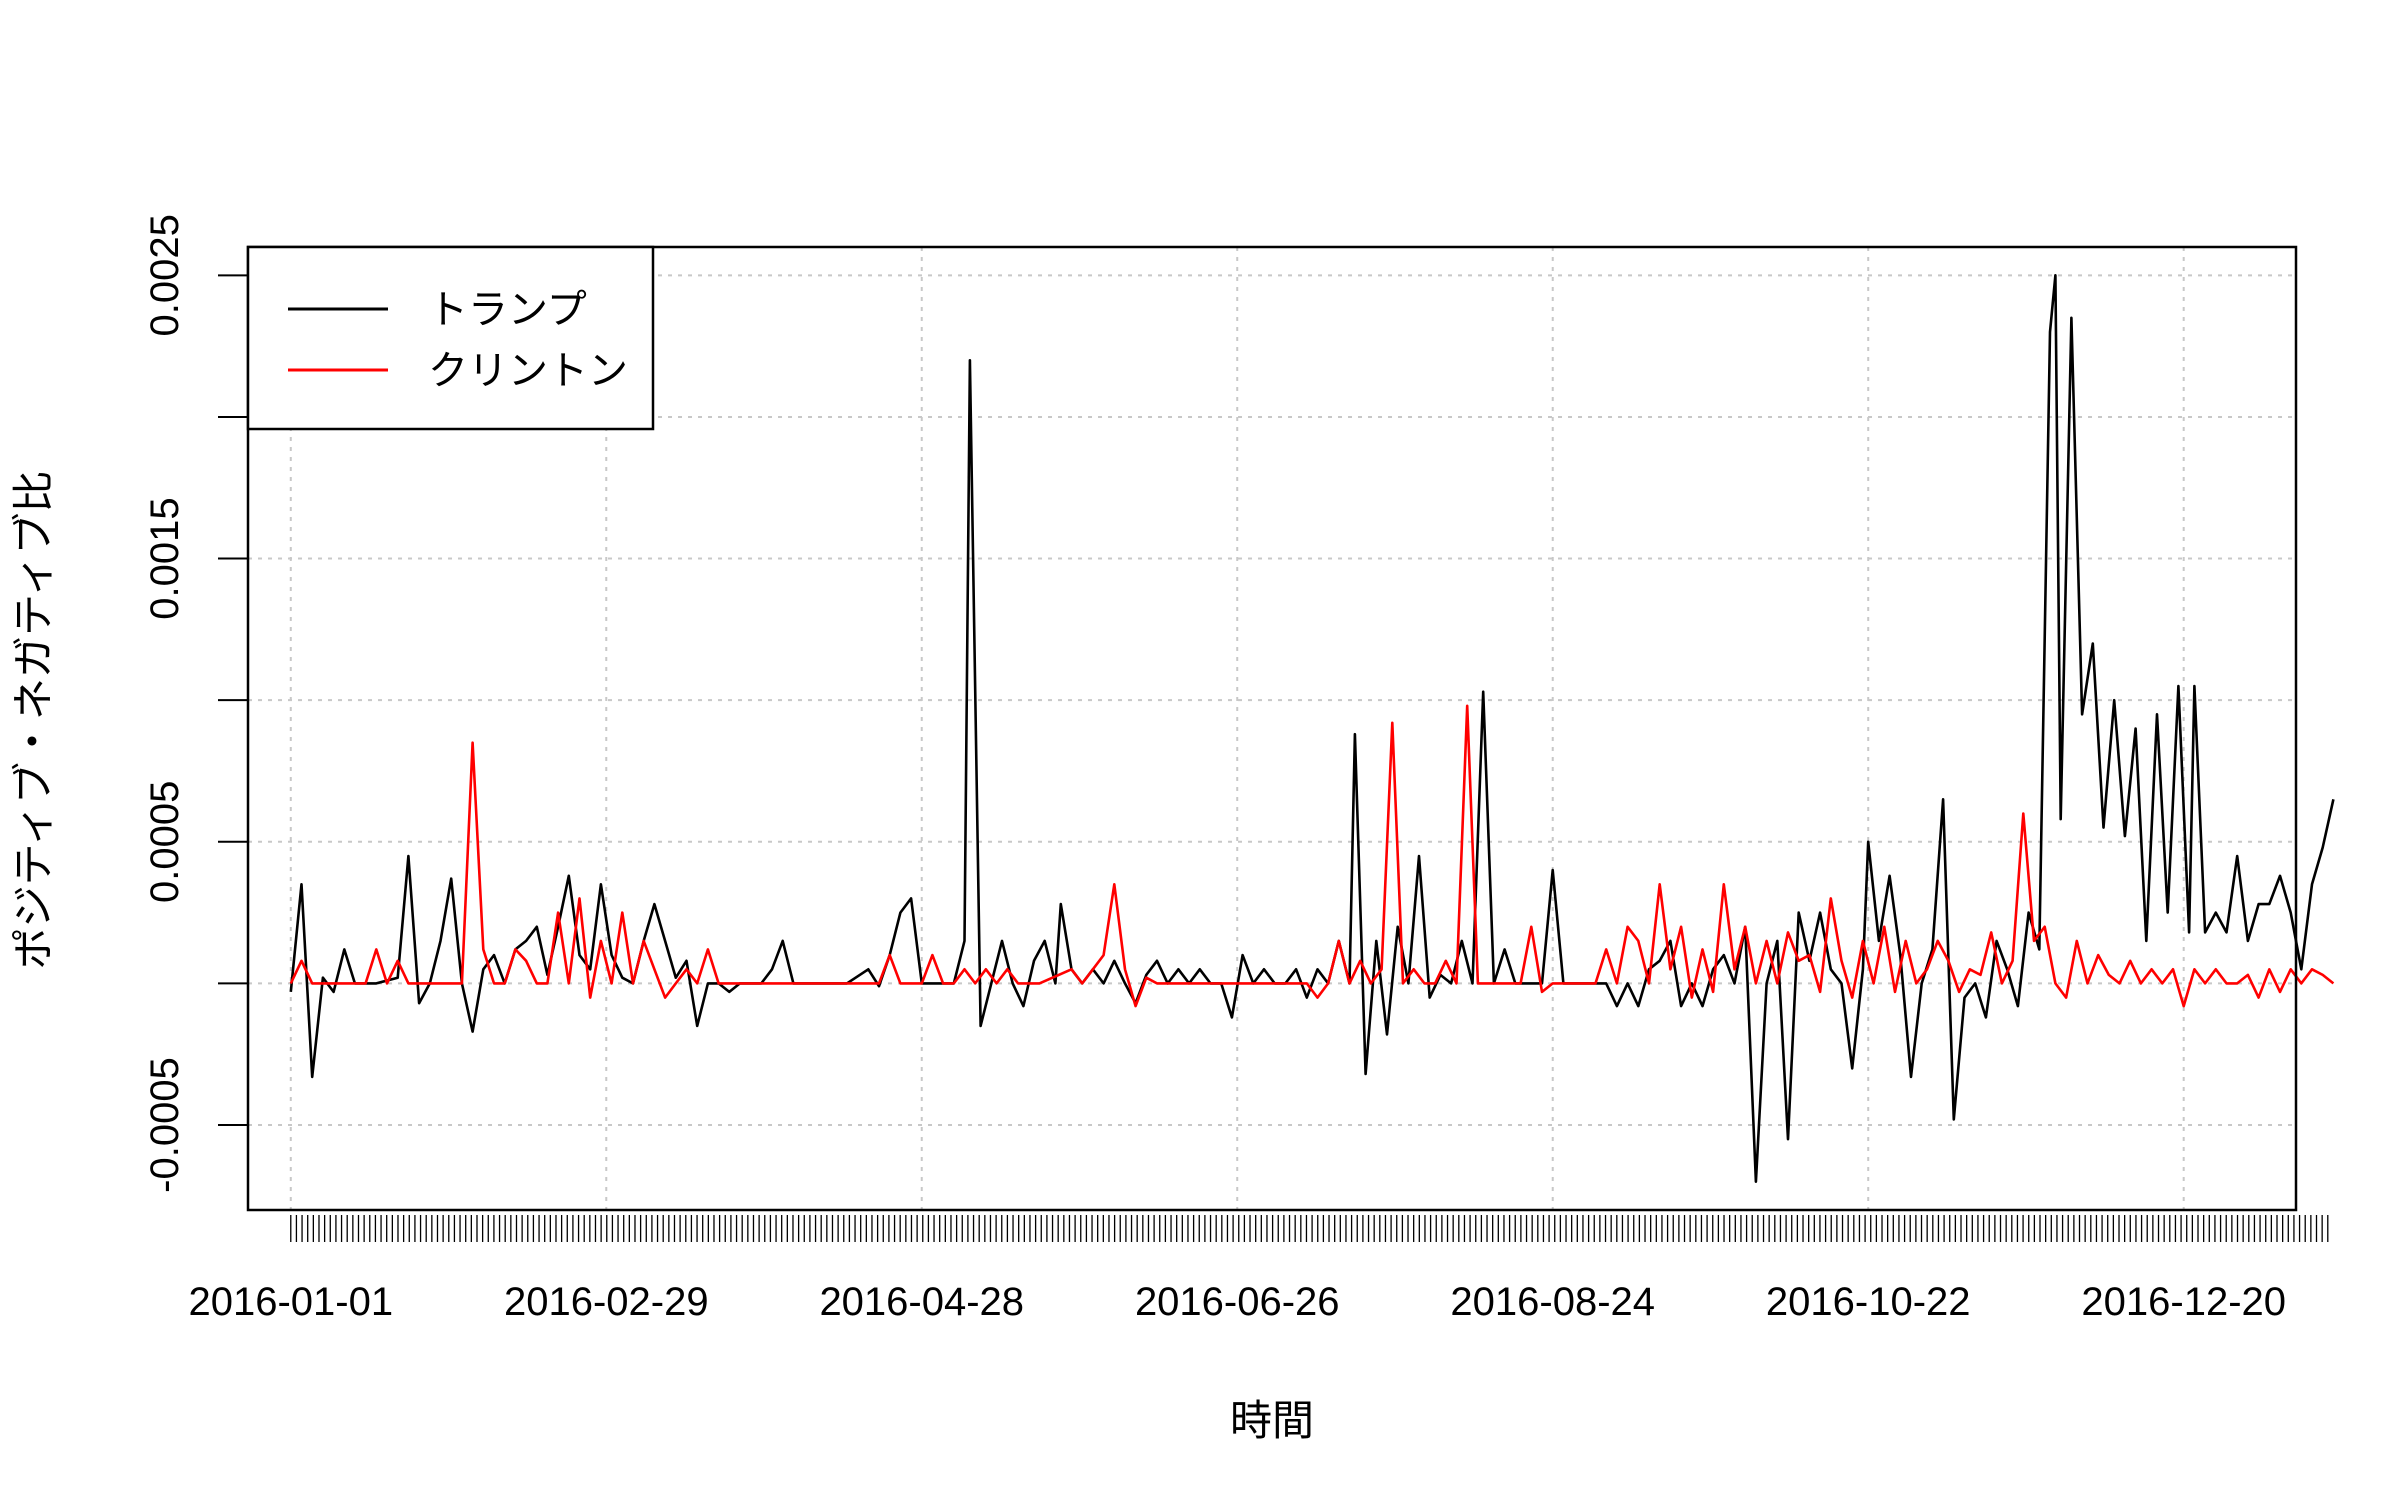 The height and width of the screenshot is (1500, 2400). What do you see at coordinates (33, 720) in the screenshot?
I see `y-axis-title: ポジティブ・ネガティブ比` at bounding box center [33, 720].